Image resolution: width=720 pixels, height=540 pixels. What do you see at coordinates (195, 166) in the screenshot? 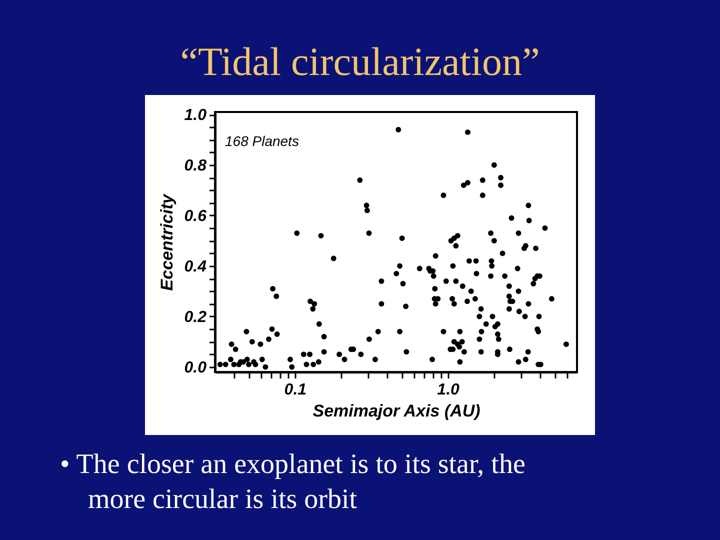
I see `y-tick-label: 0.8` at bounding box center [195, 166].